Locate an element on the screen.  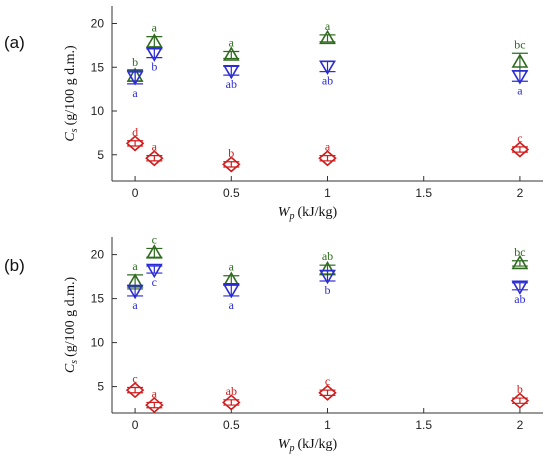
panel-label: (b) is located at coordinates (14, 265).